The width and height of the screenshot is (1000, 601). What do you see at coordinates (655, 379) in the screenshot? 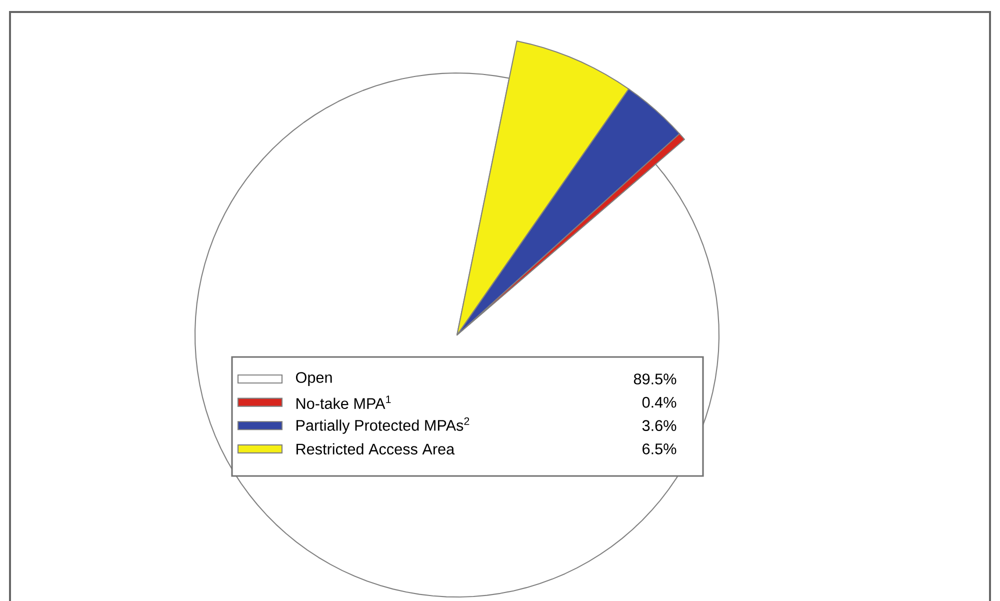
I see `data-label: 89.5%` at bounding box center [655, 379].